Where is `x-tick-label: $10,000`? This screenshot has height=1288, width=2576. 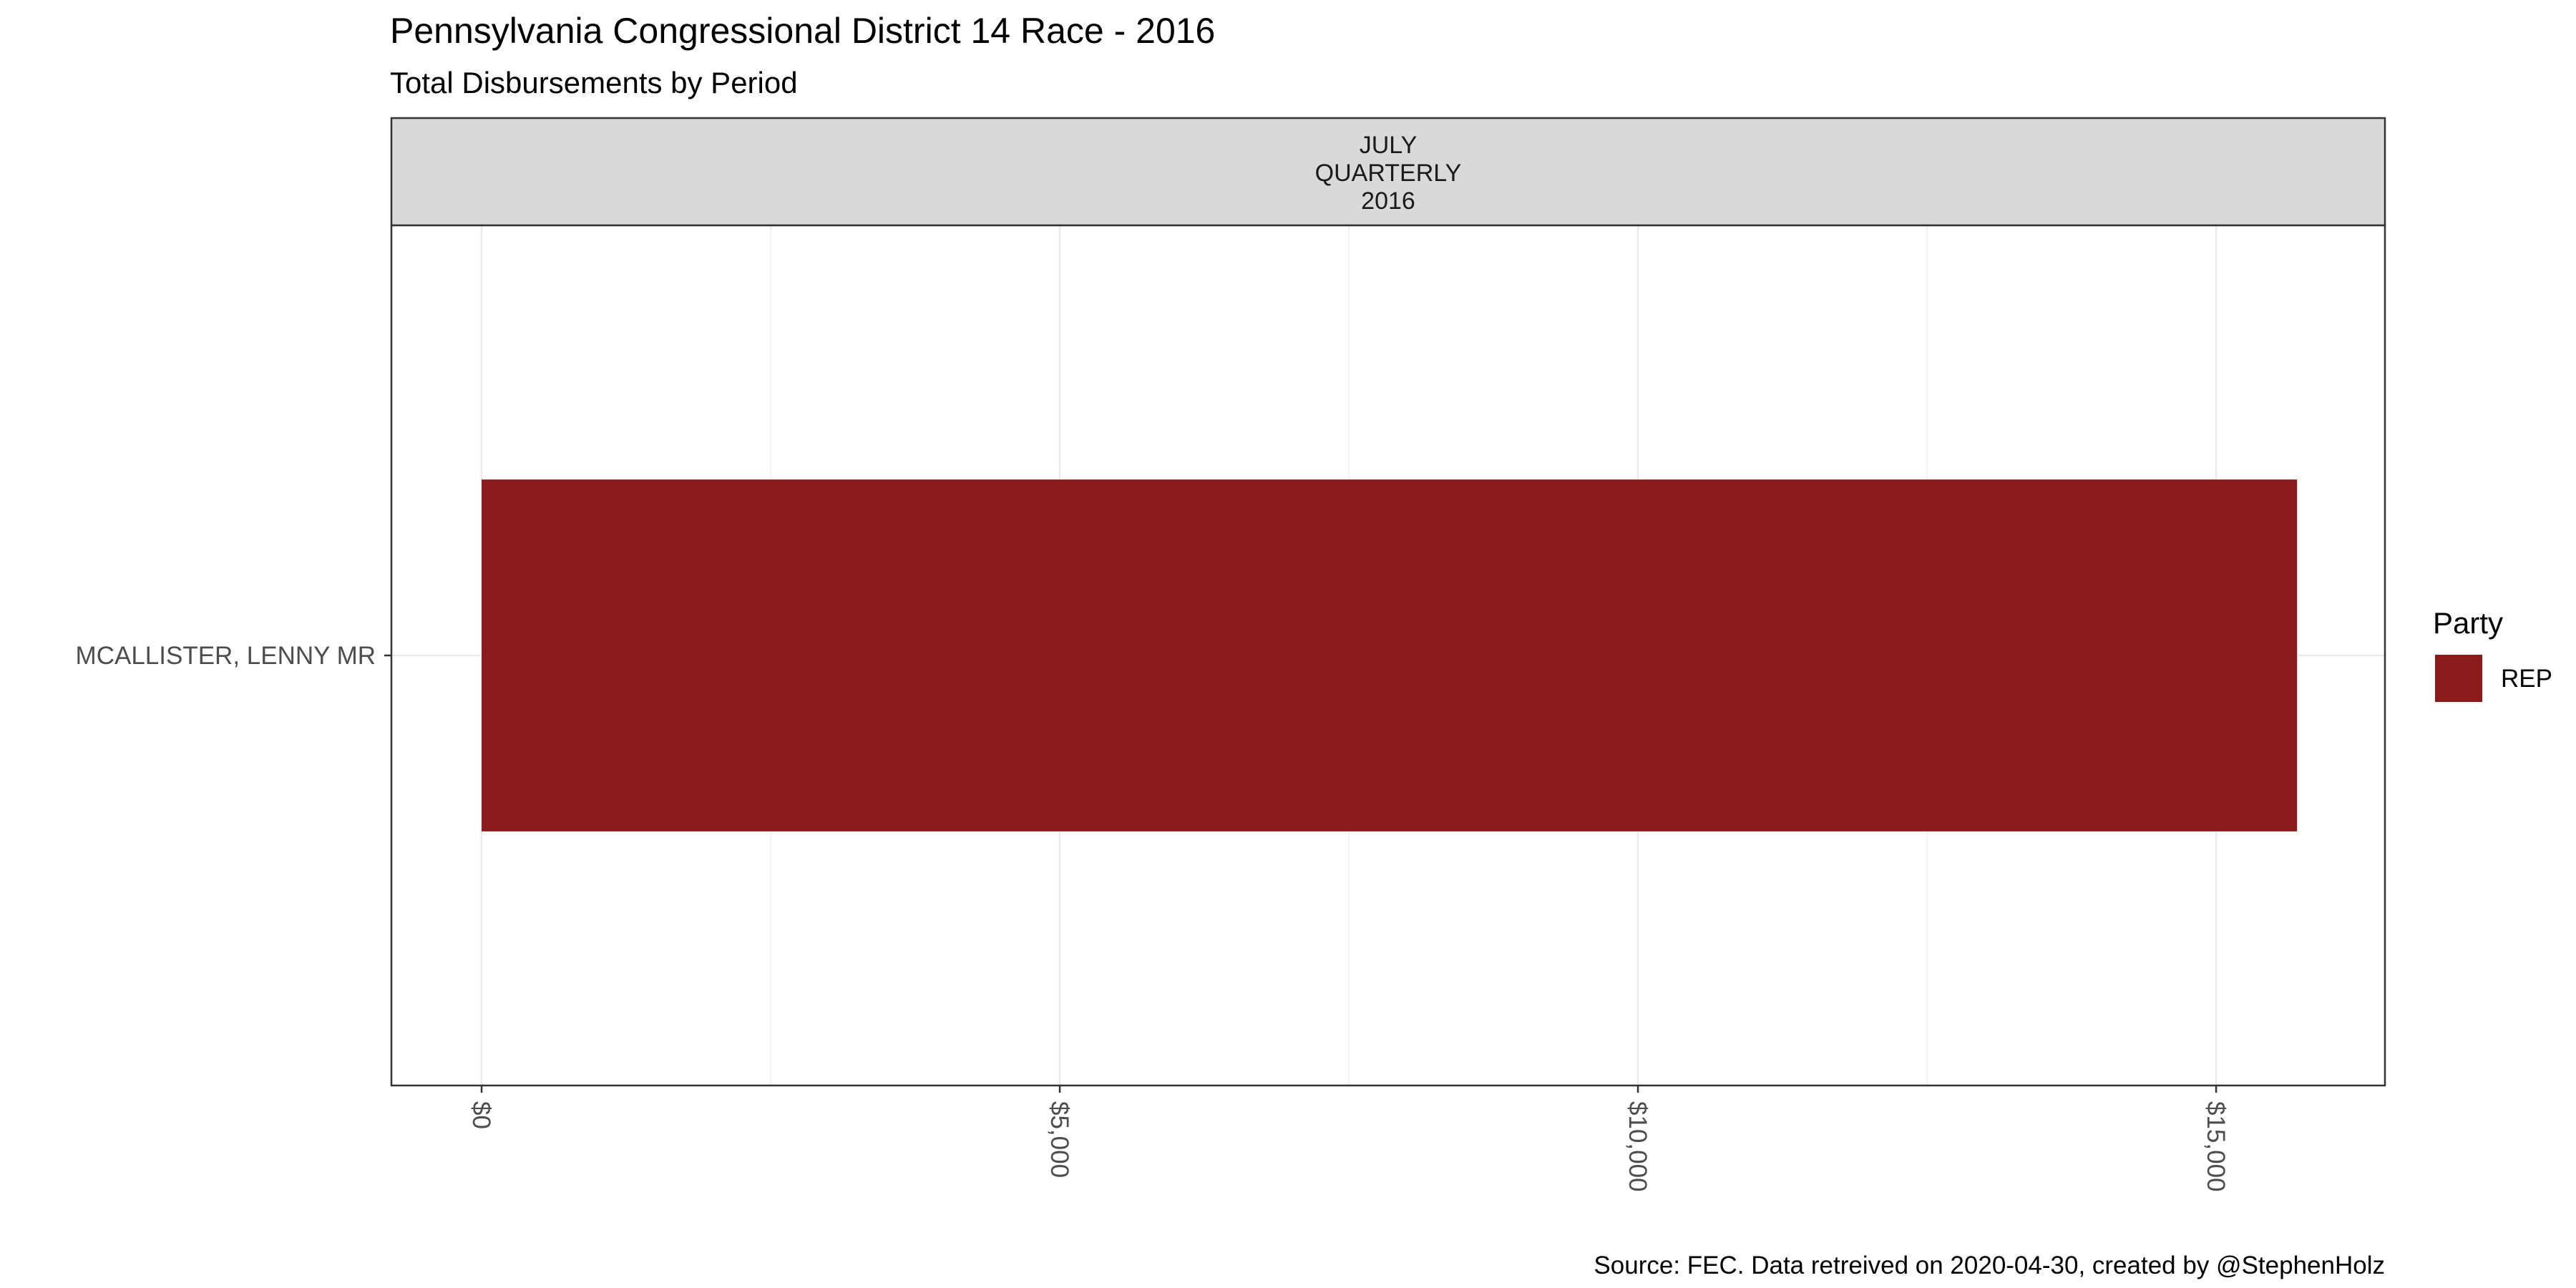 x-tick-label: $10,000 is located at coordinates (1638, 1146).